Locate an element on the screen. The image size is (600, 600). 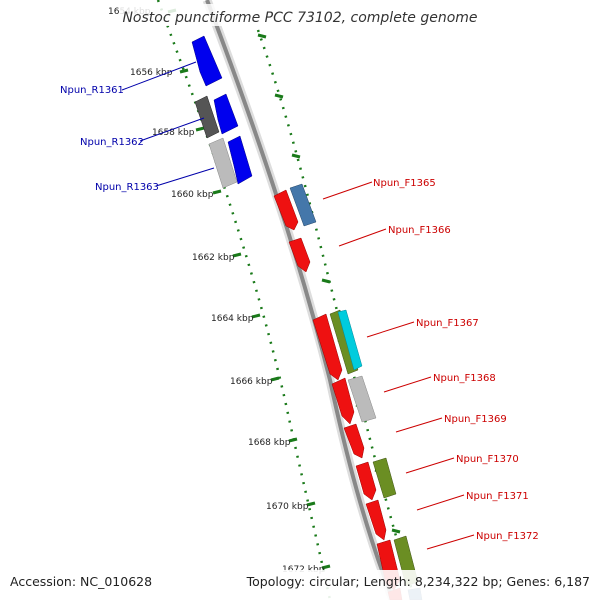
gene-cyan is located at coordinates (350, 340).